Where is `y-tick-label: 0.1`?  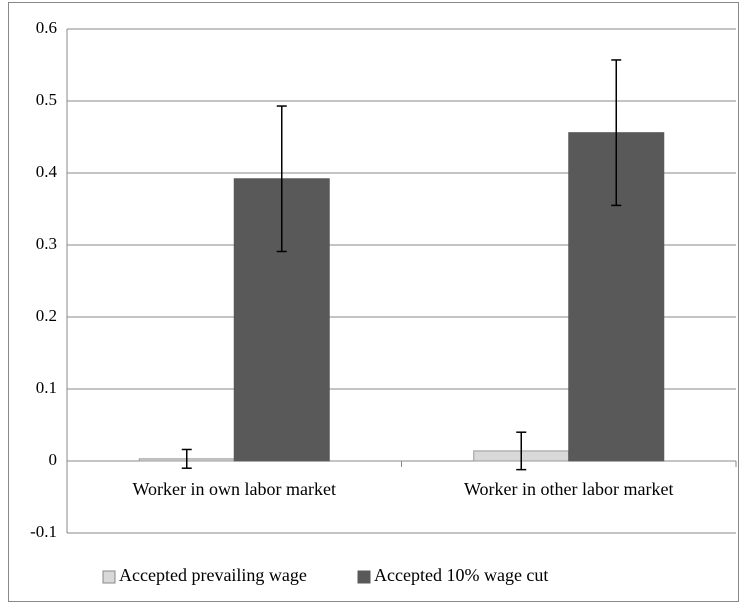
y-tick-label: 0.1 is located at coordinates (46, 387).